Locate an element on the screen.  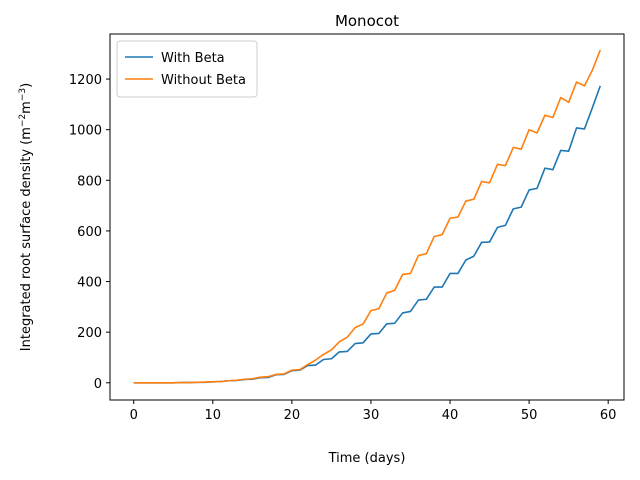
x-tick-label: 40 is located at coordinates (450, 415).